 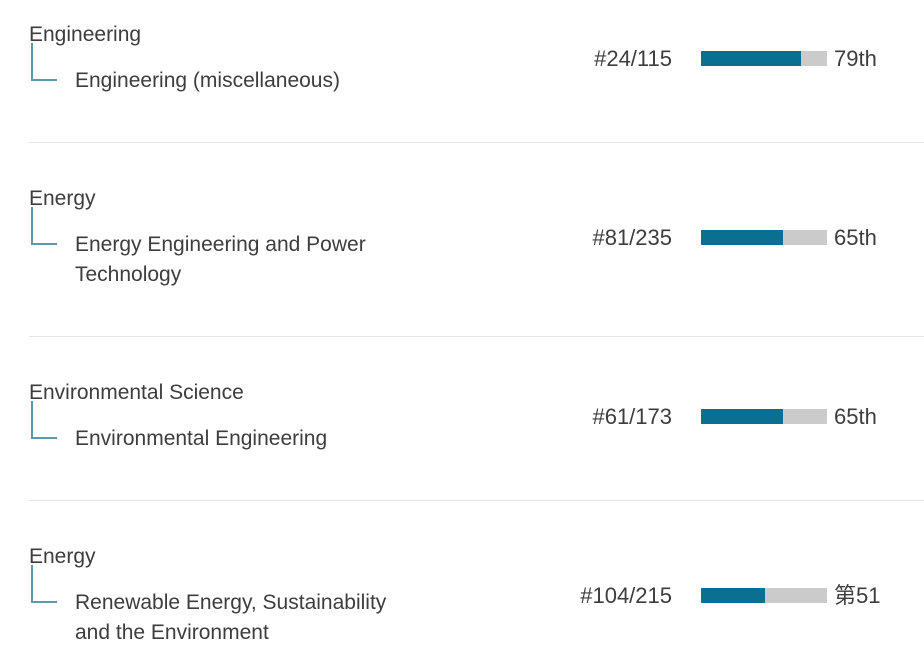 I want to click on percentile-value: 79th, so click(x=855, y=58).